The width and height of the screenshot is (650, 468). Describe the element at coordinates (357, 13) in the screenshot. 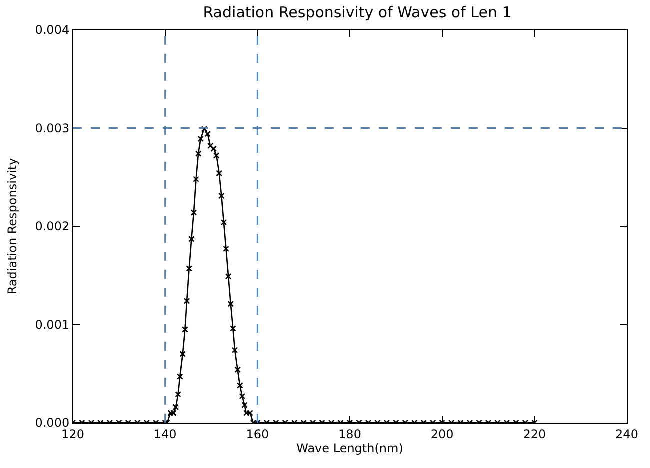

I see `chart-title: Radiation Responsivity of Waves of Len 1` at that location.